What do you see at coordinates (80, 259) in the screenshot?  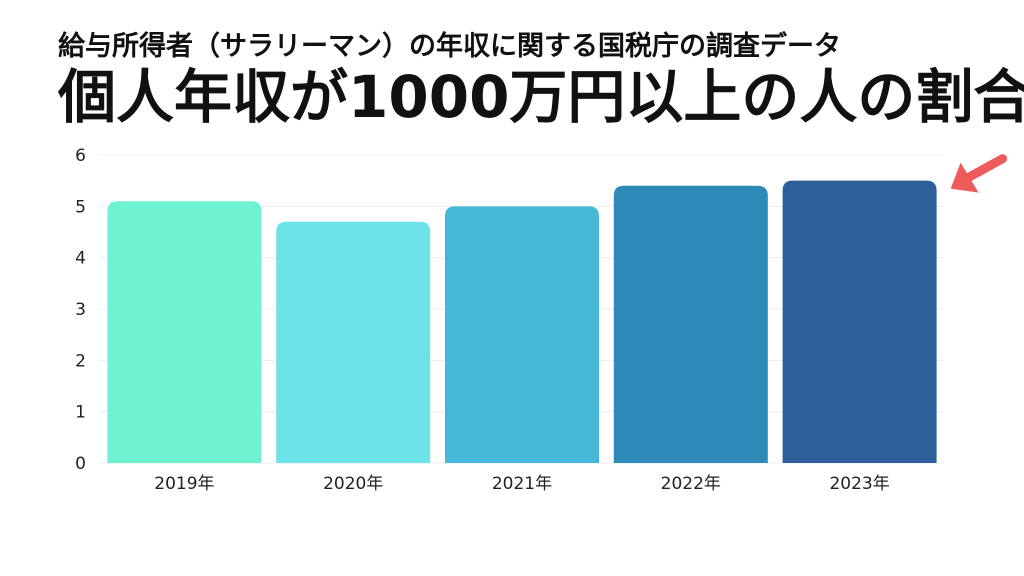 I see `y-tick-label: 4` at bounding box center [80, 259].